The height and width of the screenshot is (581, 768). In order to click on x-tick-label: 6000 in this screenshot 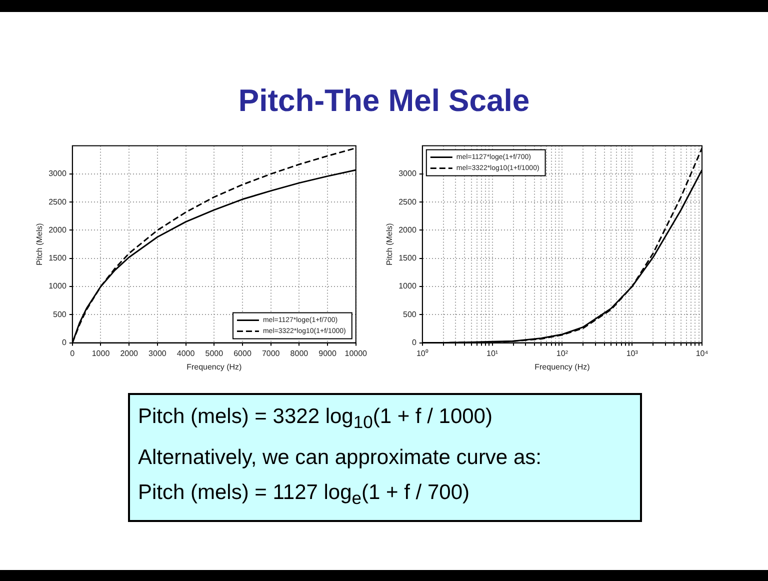, I will do `click(243, 353)`.